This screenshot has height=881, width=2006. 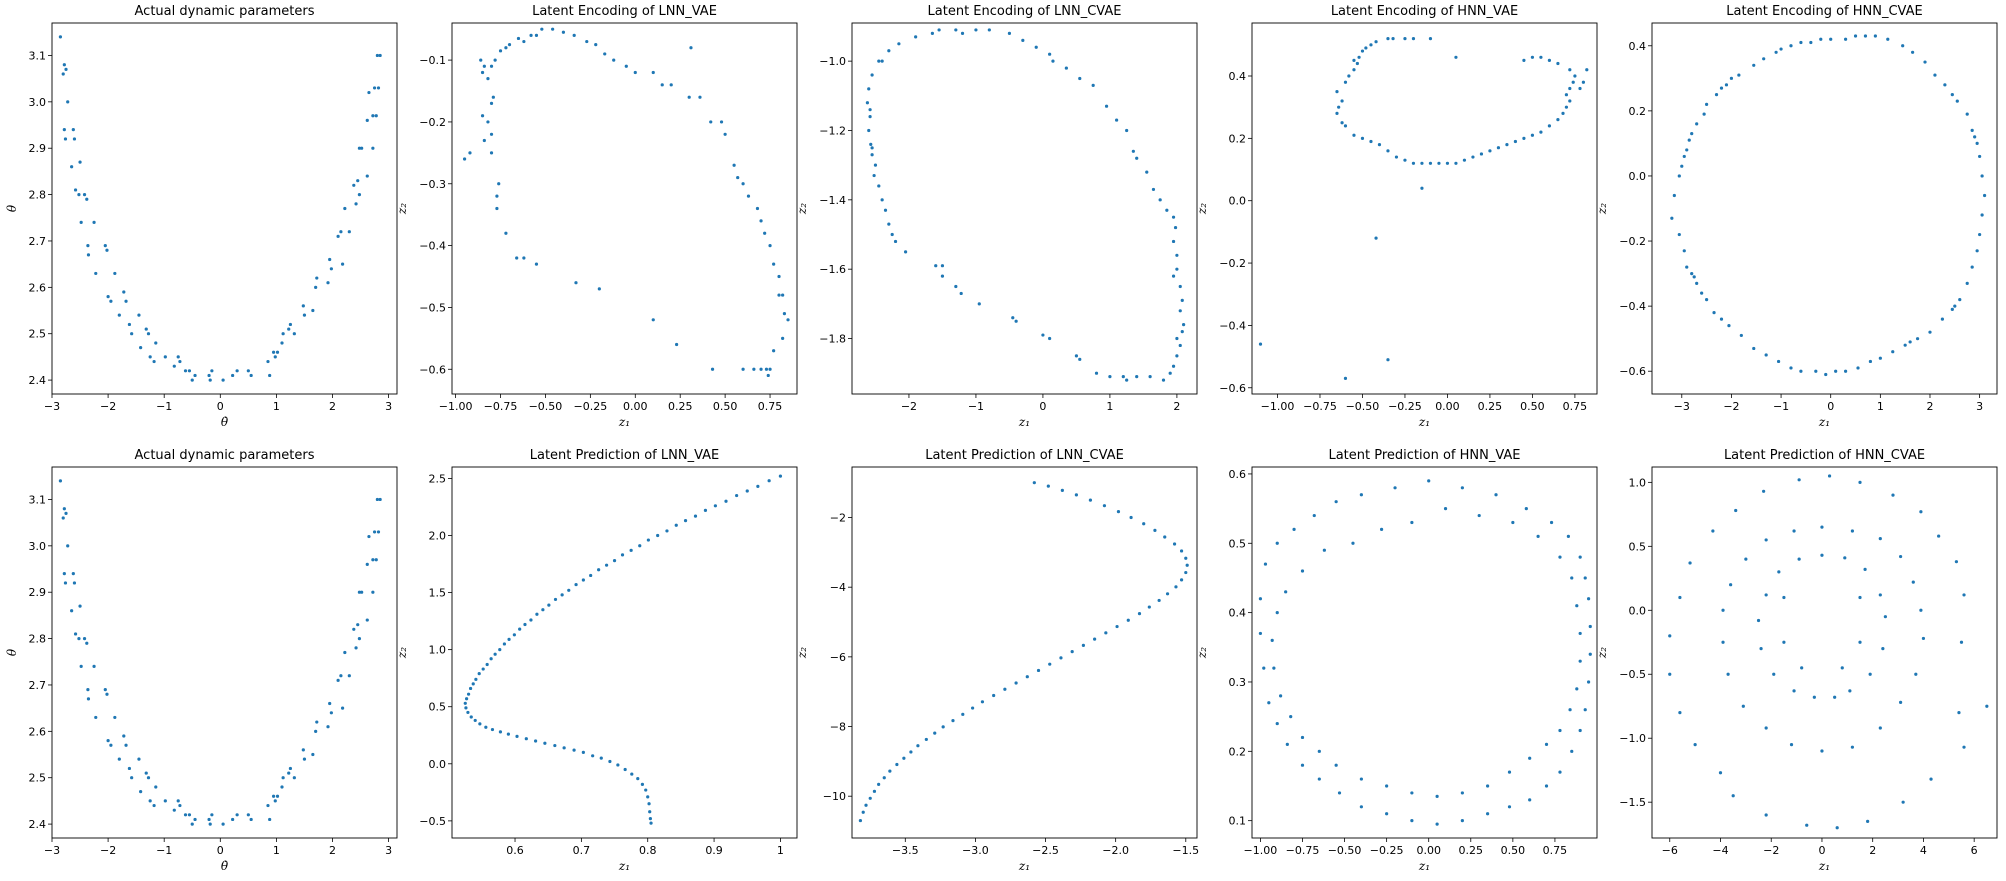 What do you see at coordinates (838, 657) in the screenshot?
I see `y-tick-label: −6` at bounding box center [838, 657].